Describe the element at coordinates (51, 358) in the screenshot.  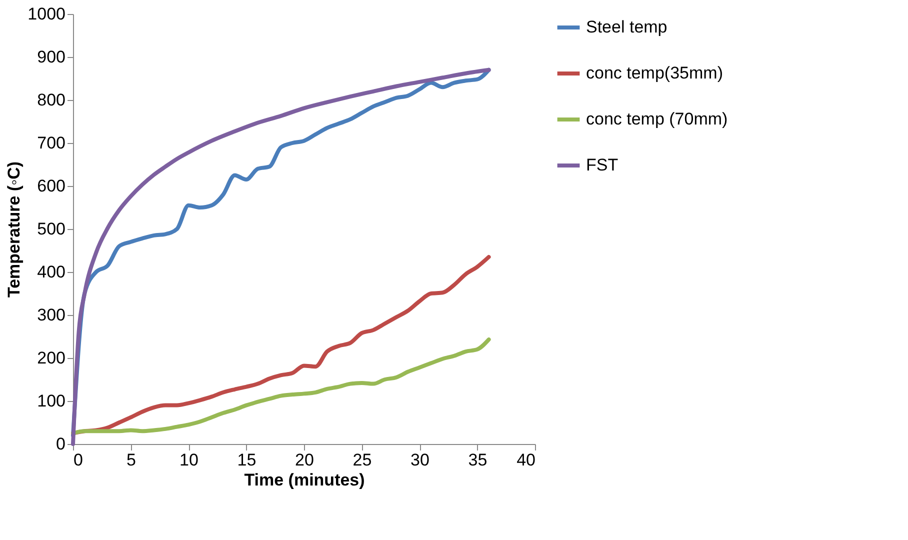
I see `y-tick-label: 200` at that location.